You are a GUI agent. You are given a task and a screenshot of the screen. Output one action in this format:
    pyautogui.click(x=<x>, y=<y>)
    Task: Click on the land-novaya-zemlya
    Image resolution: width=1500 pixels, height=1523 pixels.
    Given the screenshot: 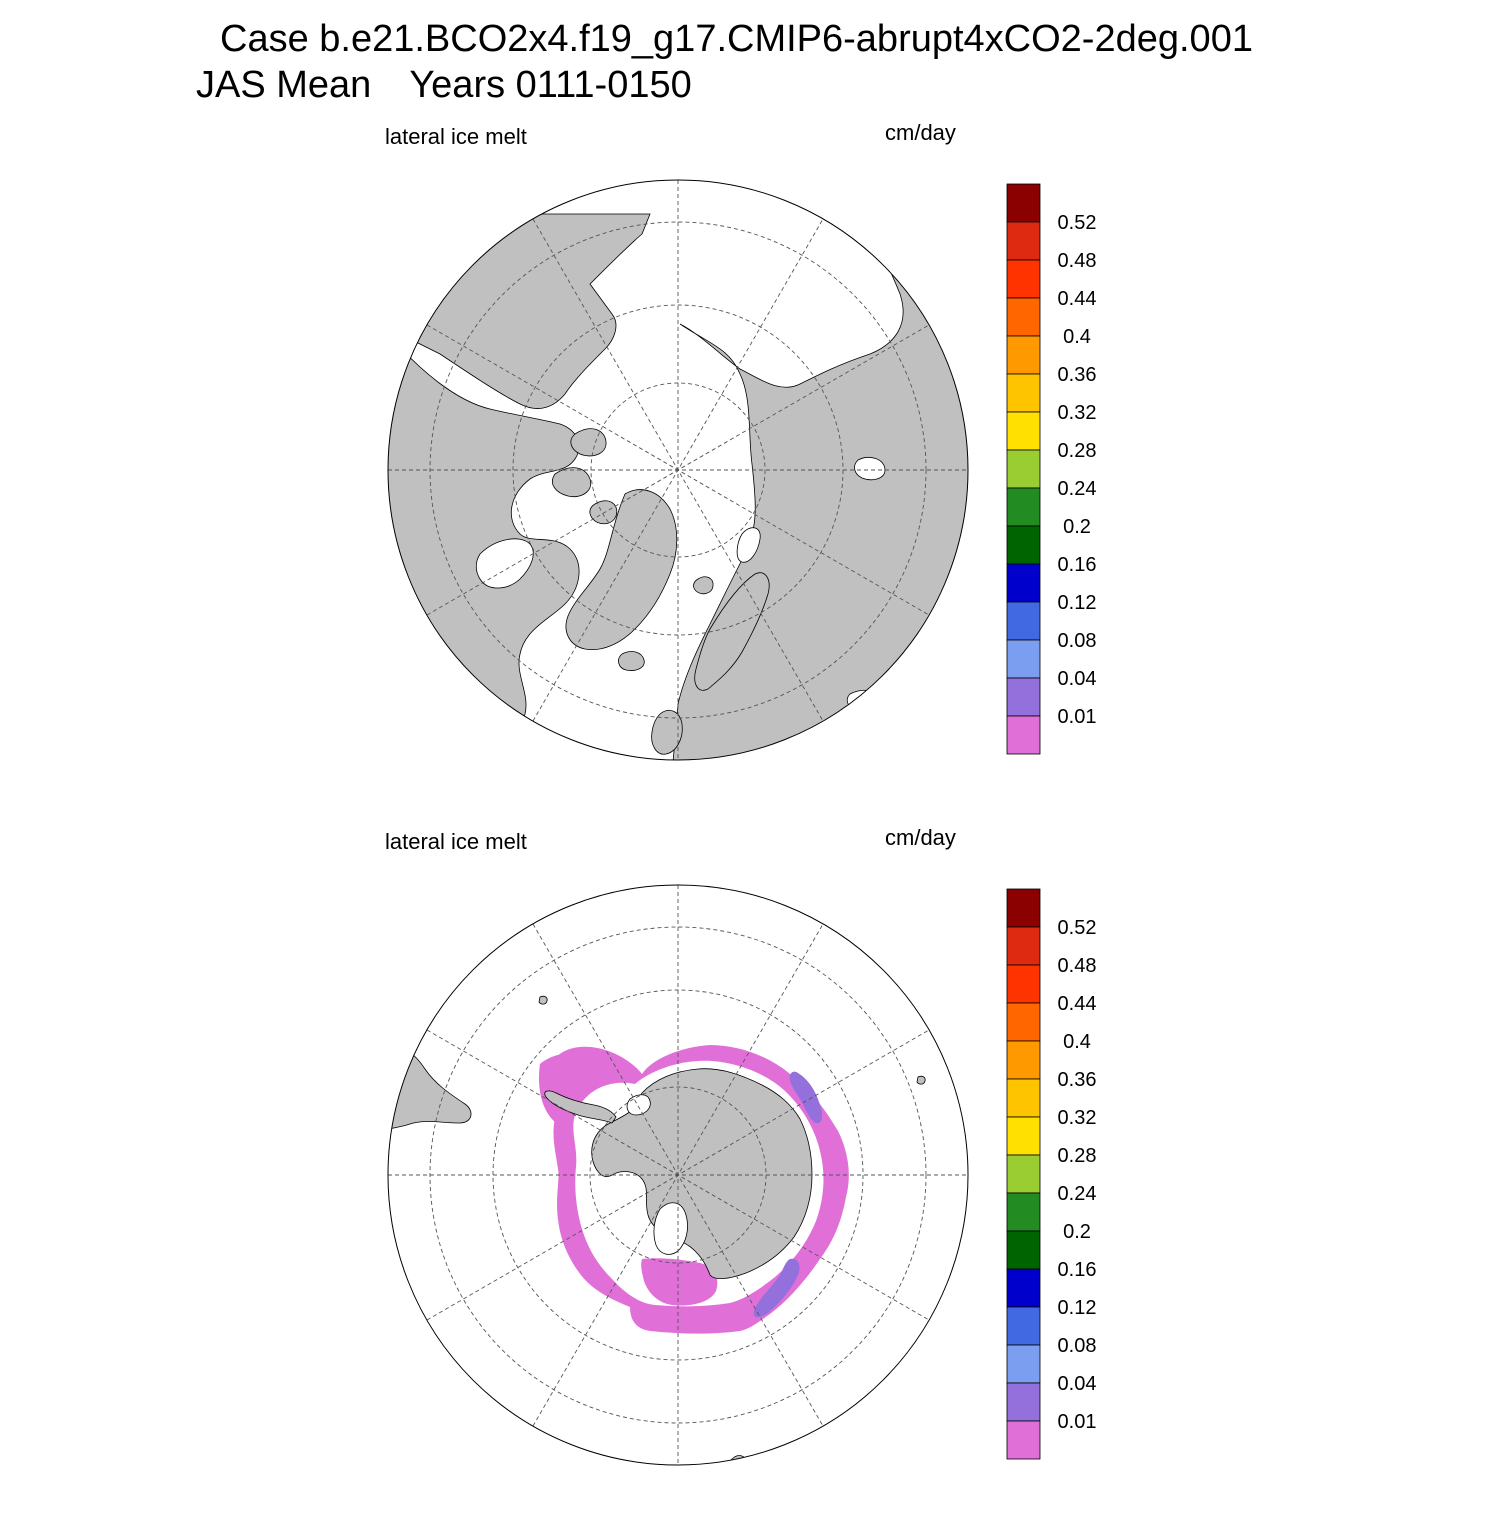 What is the action you would take?
    pyautogui.click(x=748, y=545)
    